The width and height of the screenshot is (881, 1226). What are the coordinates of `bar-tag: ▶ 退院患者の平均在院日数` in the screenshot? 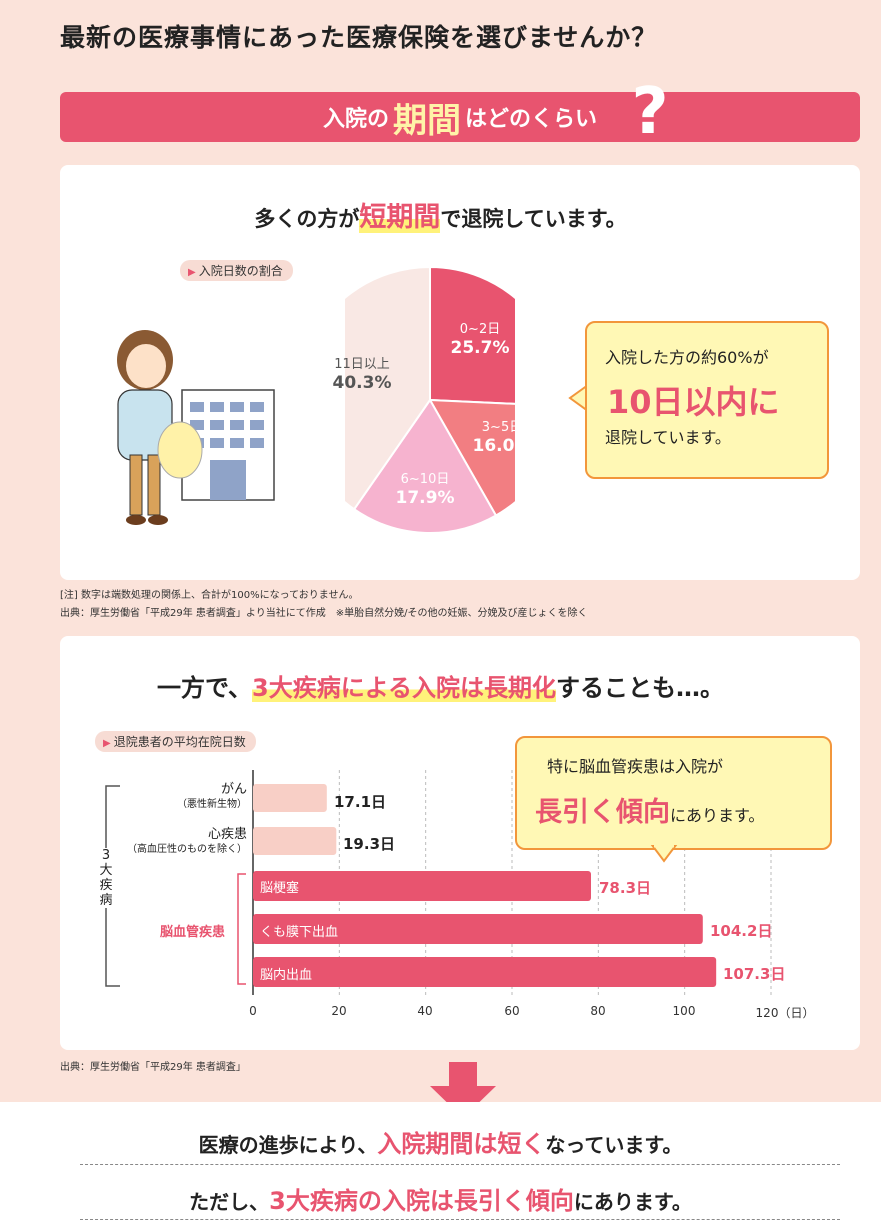 It's located at (175, 741).